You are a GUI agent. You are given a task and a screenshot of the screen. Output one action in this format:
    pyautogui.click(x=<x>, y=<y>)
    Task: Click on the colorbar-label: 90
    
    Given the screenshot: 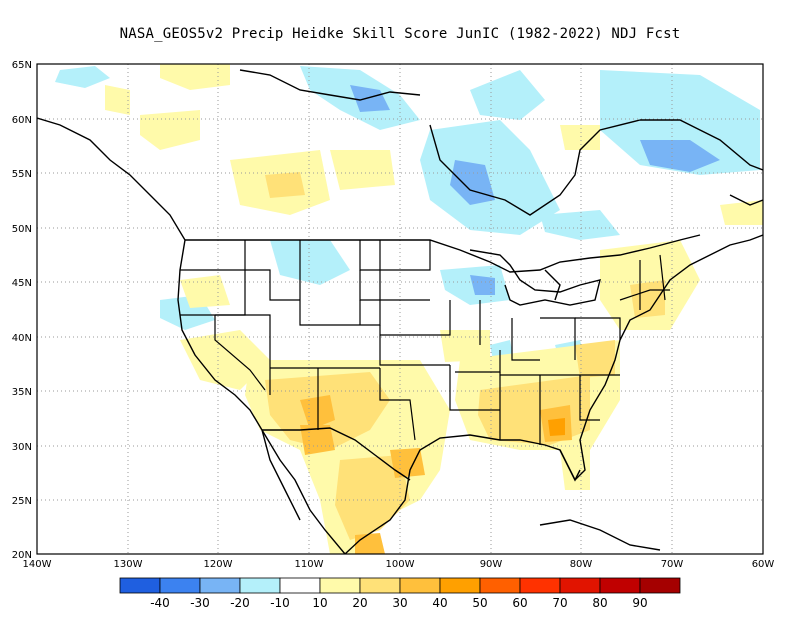 What is the action you would take?
    pyautogui.click(x=639, y=603)
    